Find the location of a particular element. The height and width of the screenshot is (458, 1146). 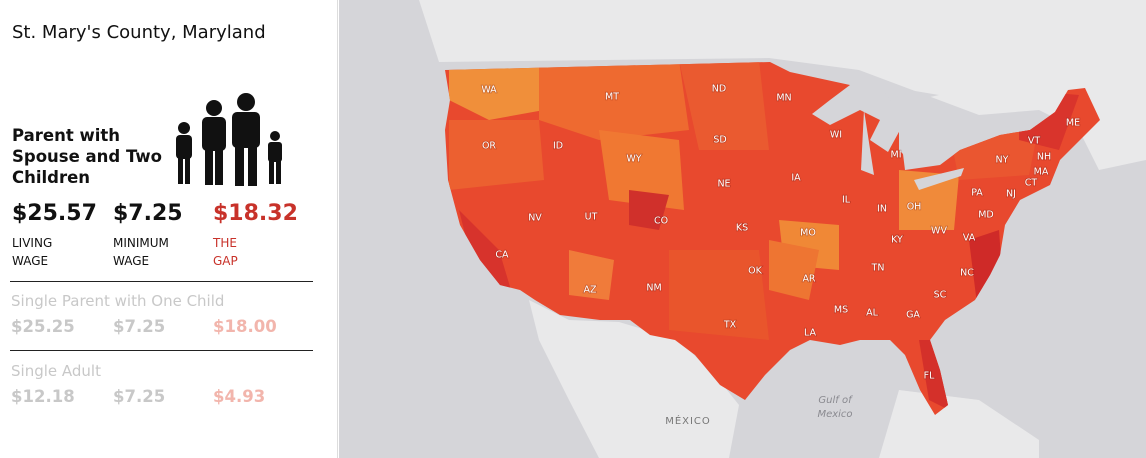

state-label: WA is located at coordinates (489, 90).